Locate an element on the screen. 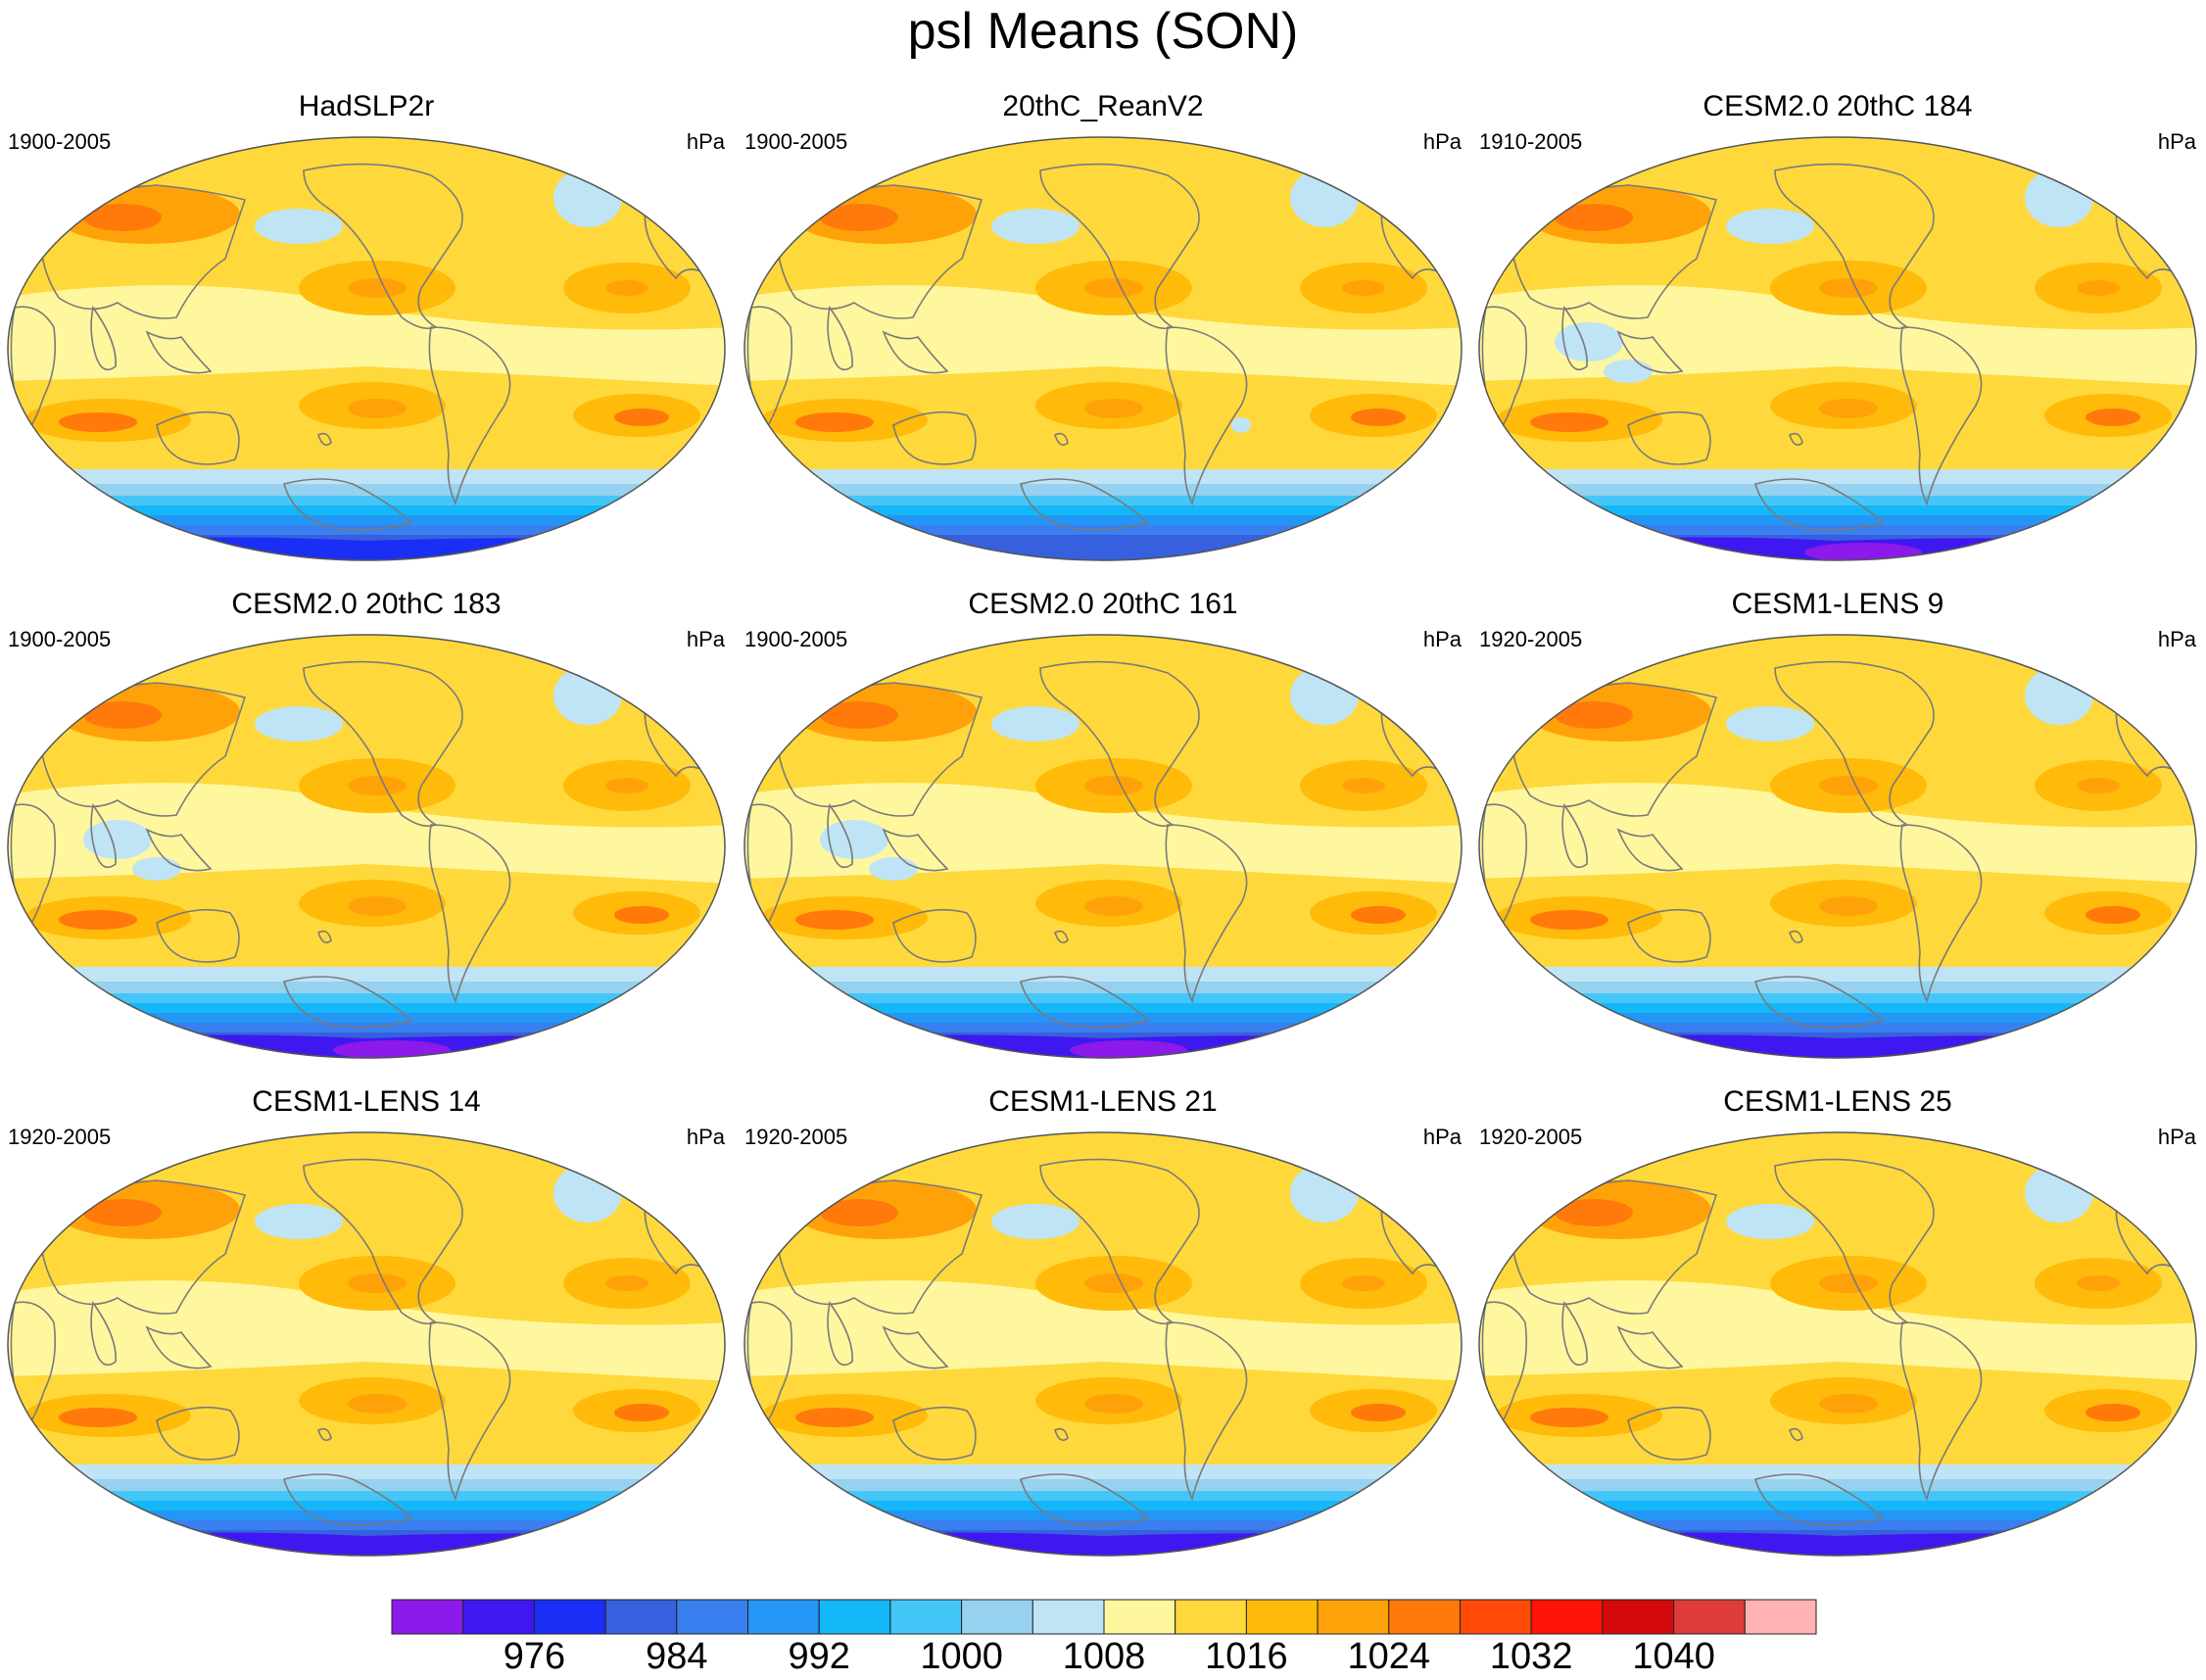 This screenshot has width=2206, height=1680. panel-cesm2-184: CESM2.0 20thC 184 1910-2005 hPa is located at coordinates (1837, 340).